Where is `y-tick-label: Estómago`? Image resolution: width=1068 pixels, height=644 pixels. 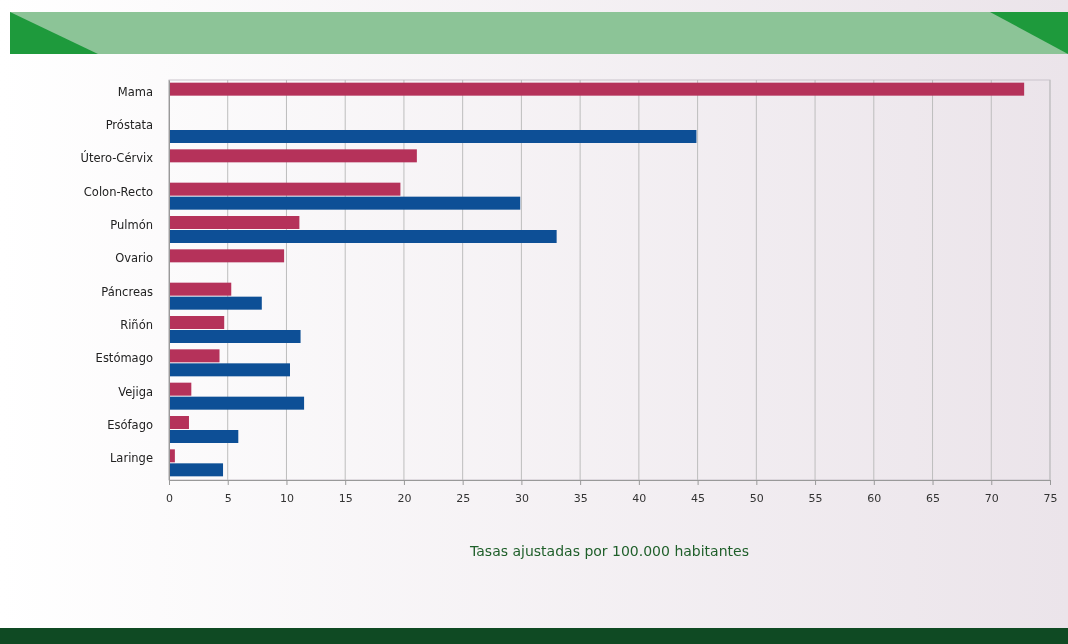
y-tick-label: Estómago is located at coordinates (124, 358).